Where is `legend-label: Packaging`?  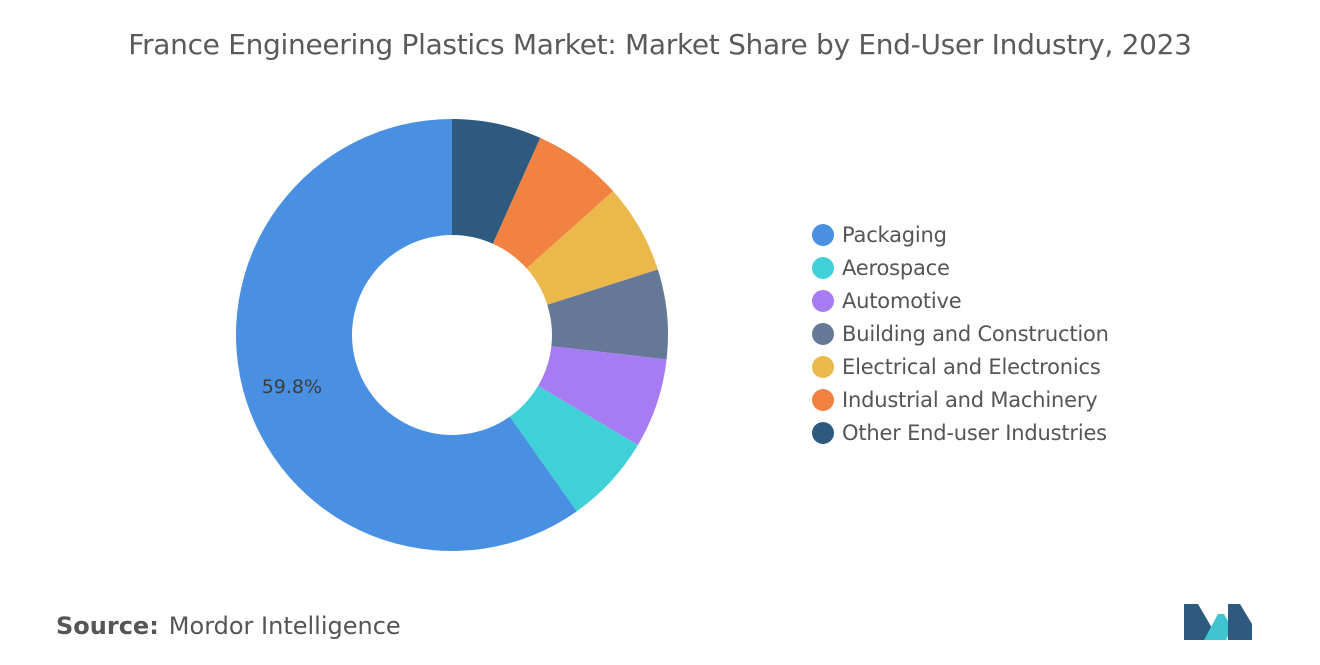
legend-label: Packaging is located at coordinates (894, 234).